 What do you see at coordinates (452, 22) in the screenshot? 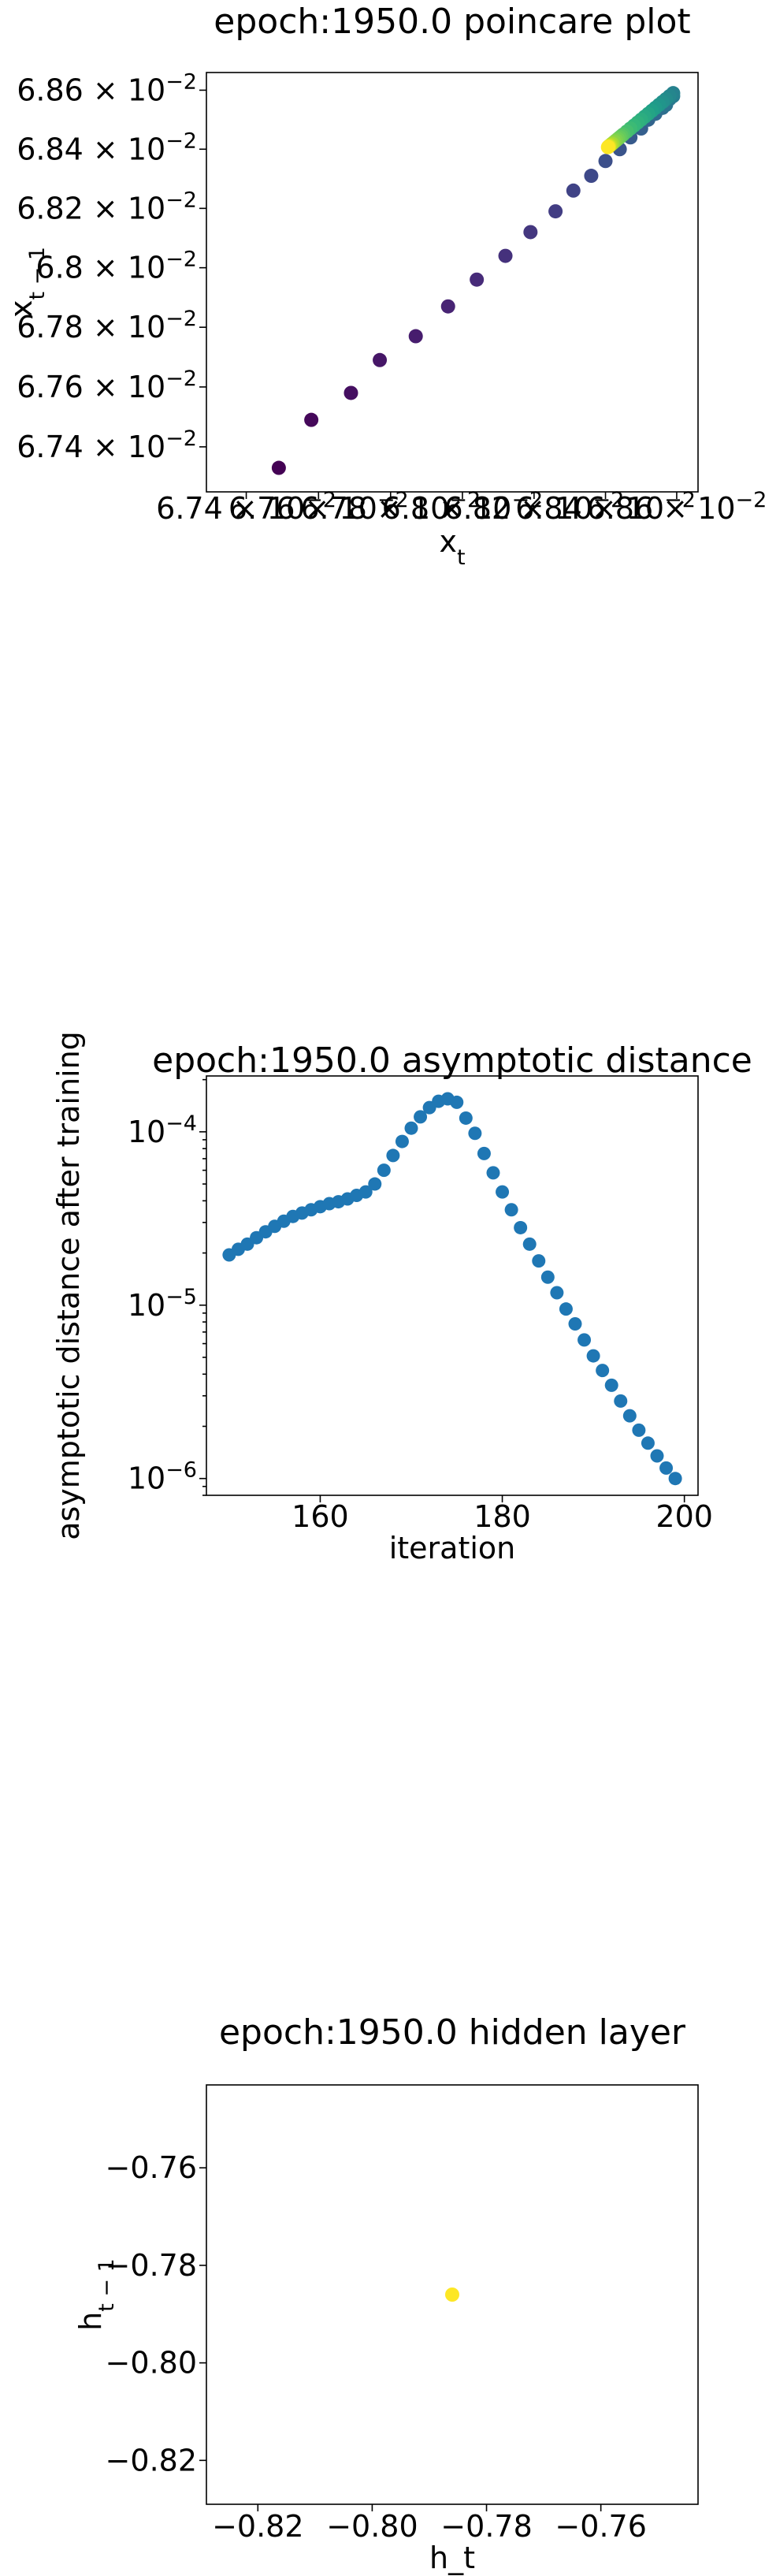
I see `poincare-plot-title: epoch:1950.0 poincare plot` at bounding box center [452, 22].